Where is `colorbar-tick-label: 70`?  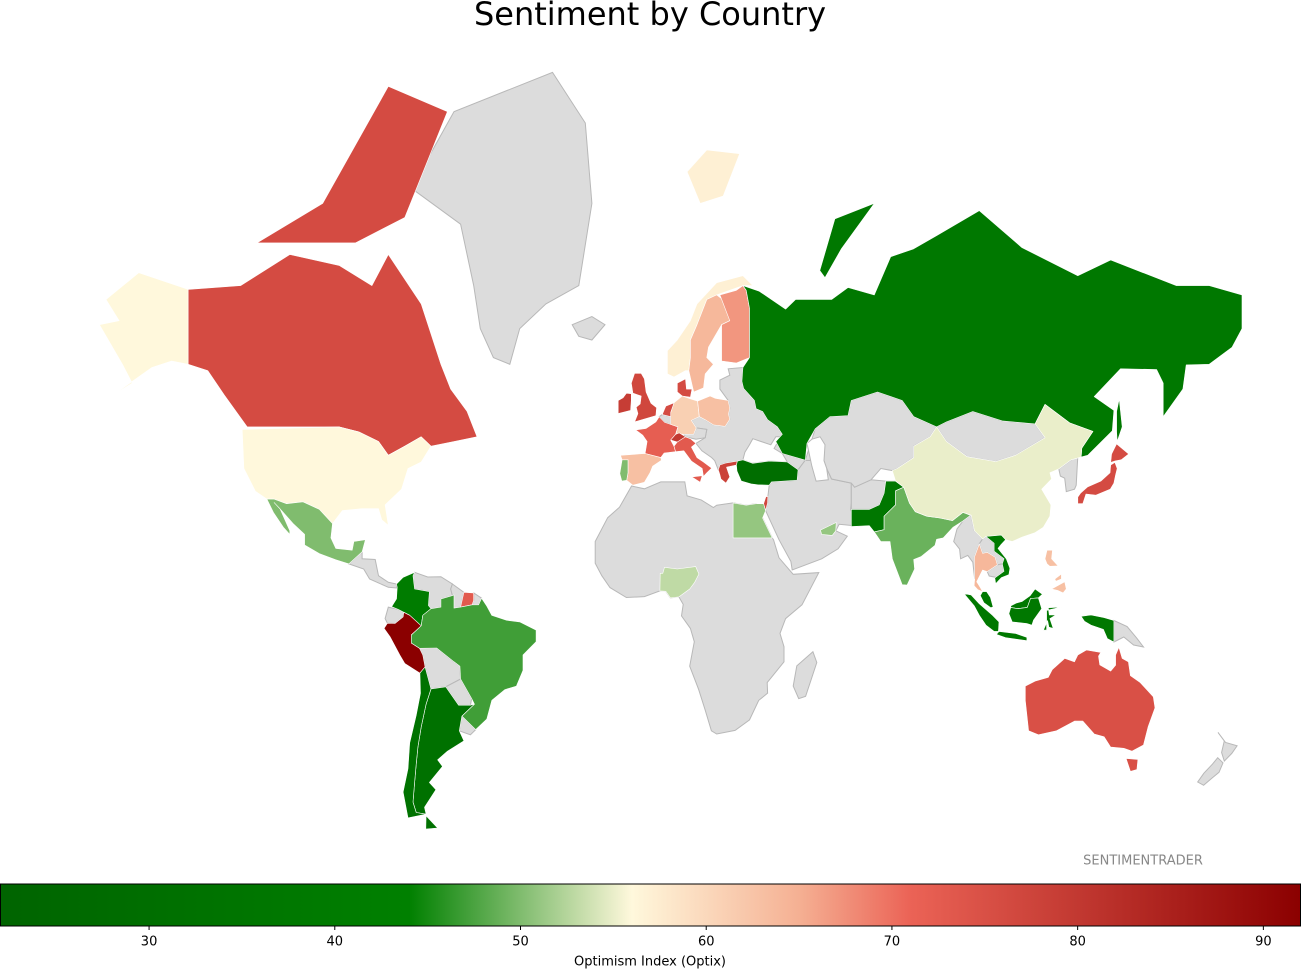
colorbar-tick-label: 70 is located at coordinates (892, 942).